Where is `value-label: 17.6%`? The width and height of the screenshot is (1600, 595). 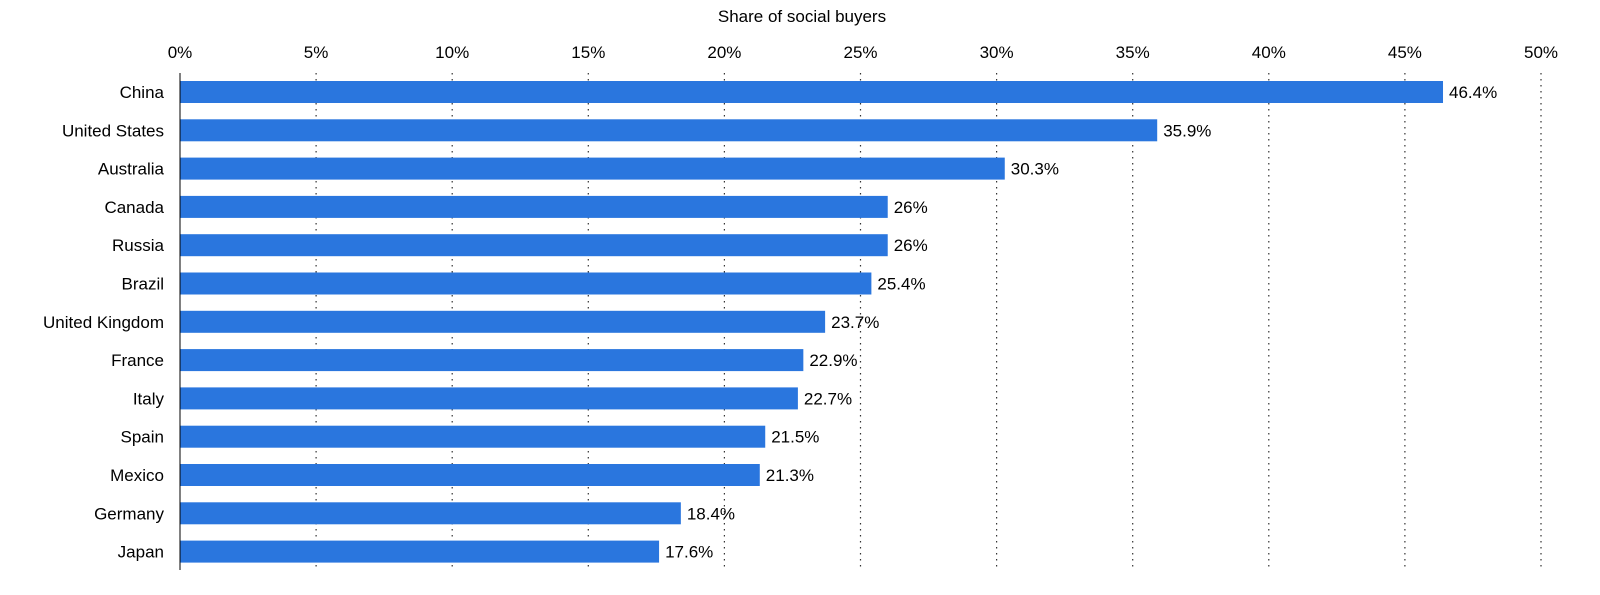 value-label: 17.6% is located at coordinates (689, 552).